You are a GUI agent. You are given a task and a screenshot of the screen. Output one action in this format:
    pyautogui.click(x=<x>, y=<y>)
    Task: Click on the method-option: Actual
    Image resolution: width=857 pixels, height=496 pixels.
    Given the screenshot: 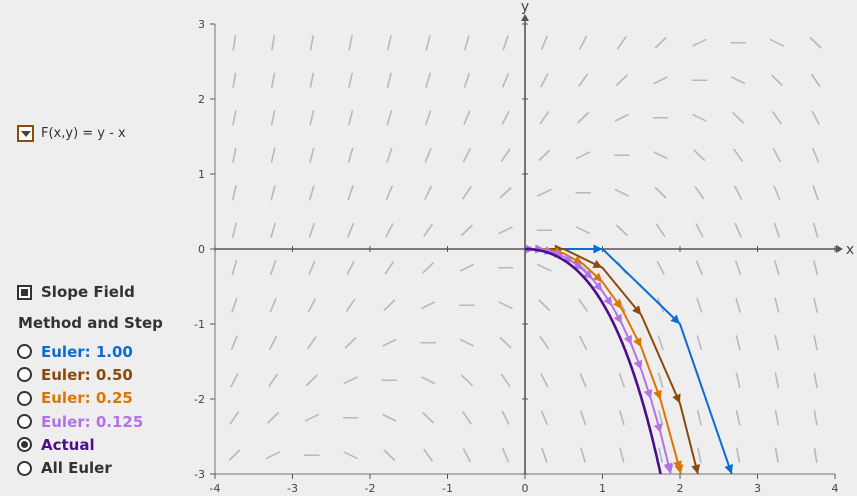 What is the action you would take?
    pyautogui.click(x=80, y=444)
    